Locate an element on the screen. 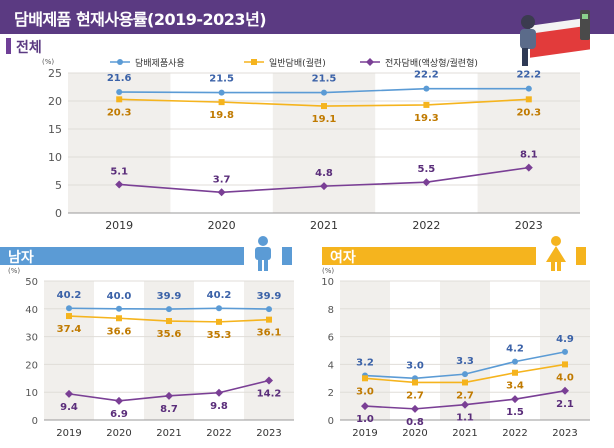  overall-data-label: 20.3 is located at coordinates (528, 112).